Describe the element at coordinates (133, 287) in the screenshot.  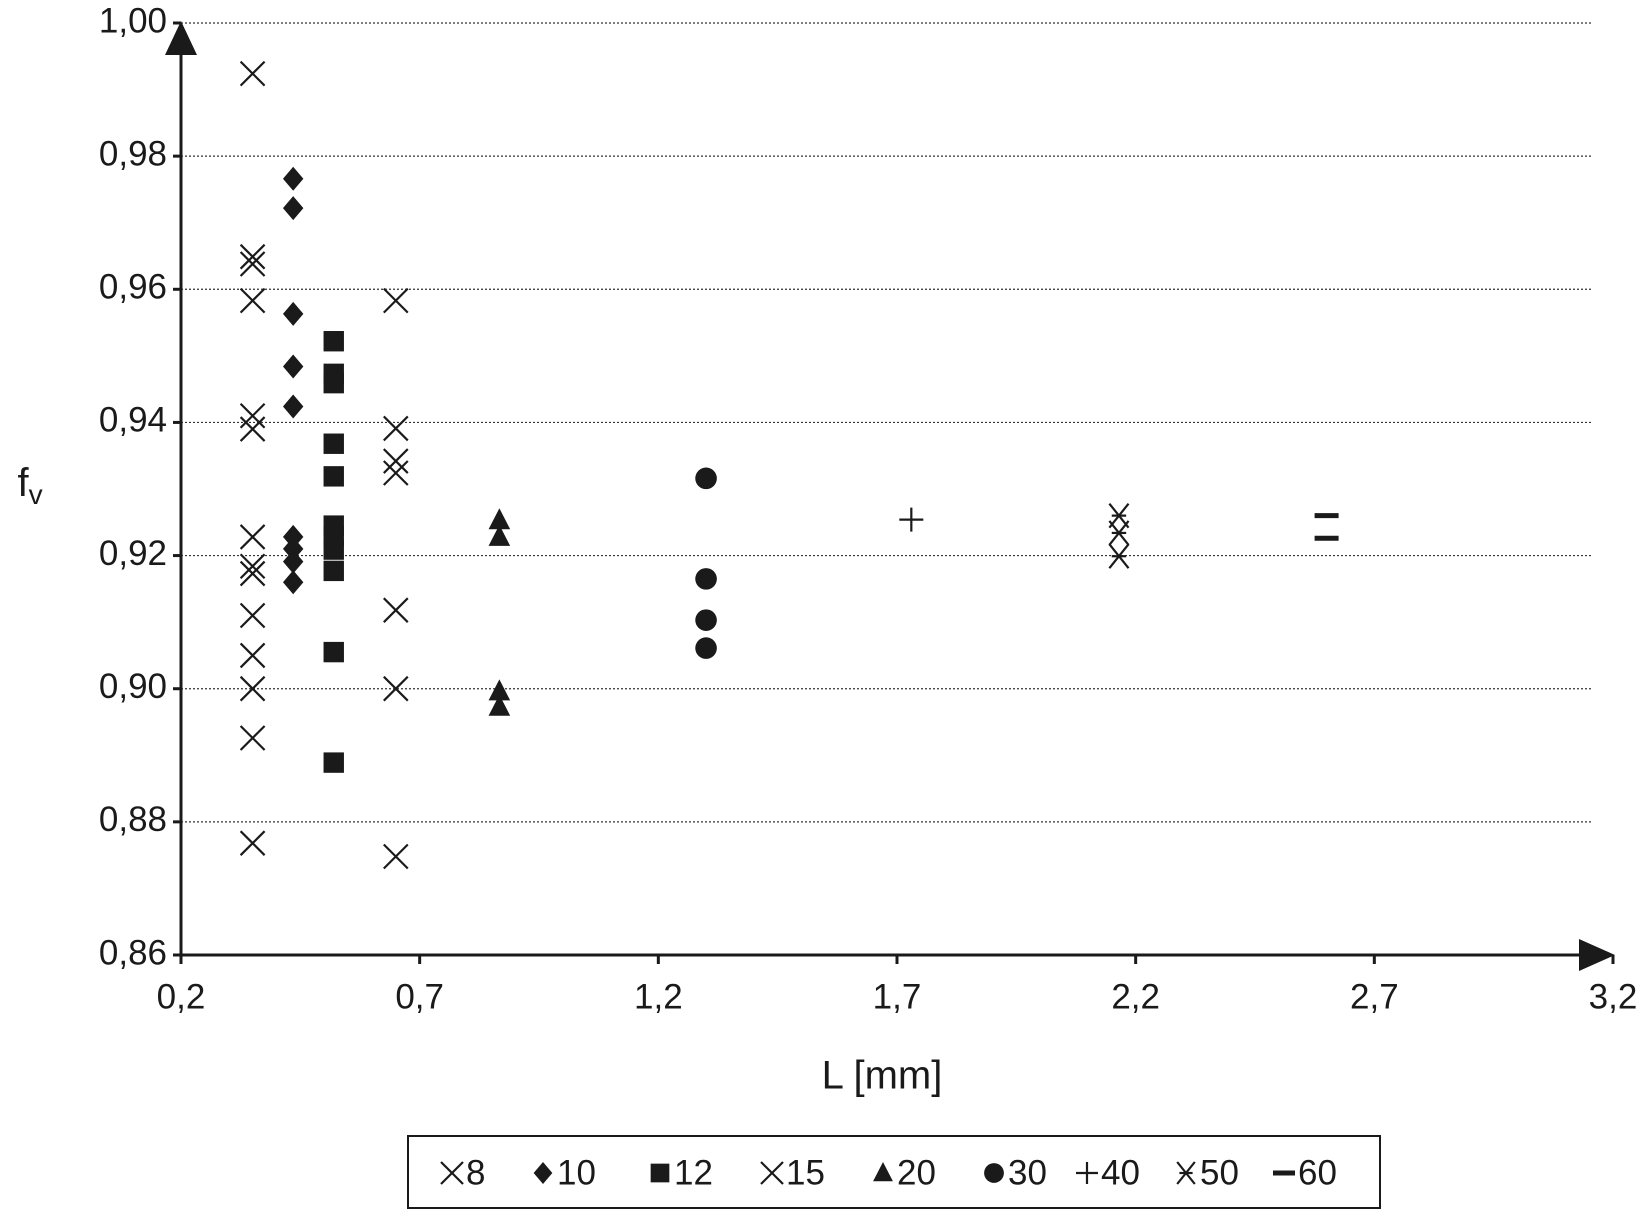
I see `y-tick-label: 0,96` at that location.